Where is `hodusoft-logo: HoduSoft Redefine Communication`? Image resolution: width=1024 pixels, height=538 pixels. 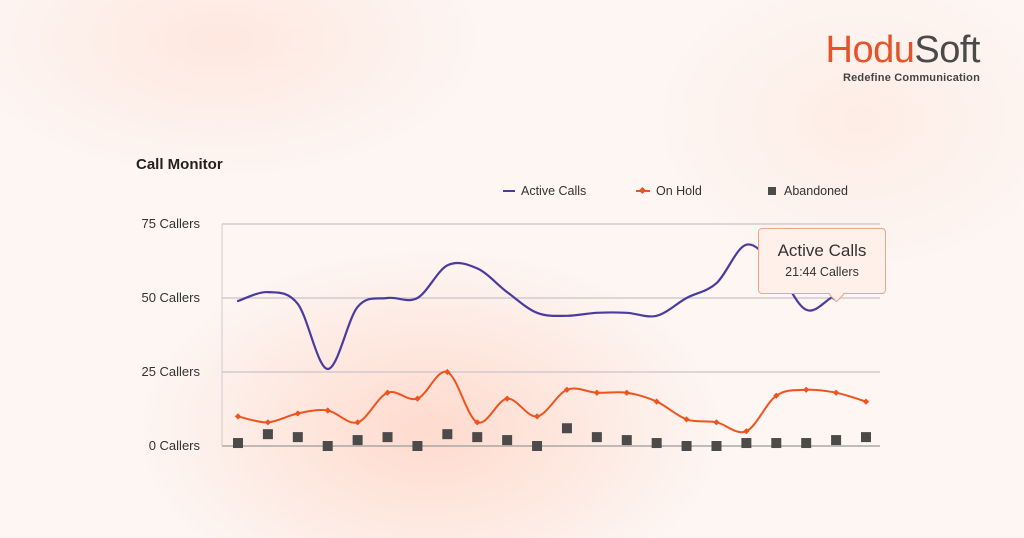 hodusoft-logo: HoduSoft Redefine Communication is located at coordinates (903, 56).